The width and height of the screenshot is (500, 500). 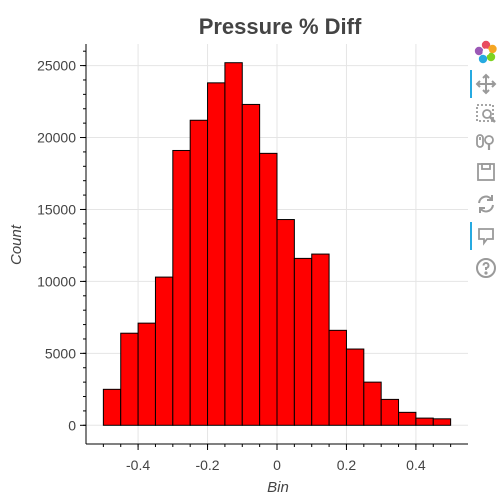 I want to click on y-tick-label: 15000, so click(x=56, y=209).